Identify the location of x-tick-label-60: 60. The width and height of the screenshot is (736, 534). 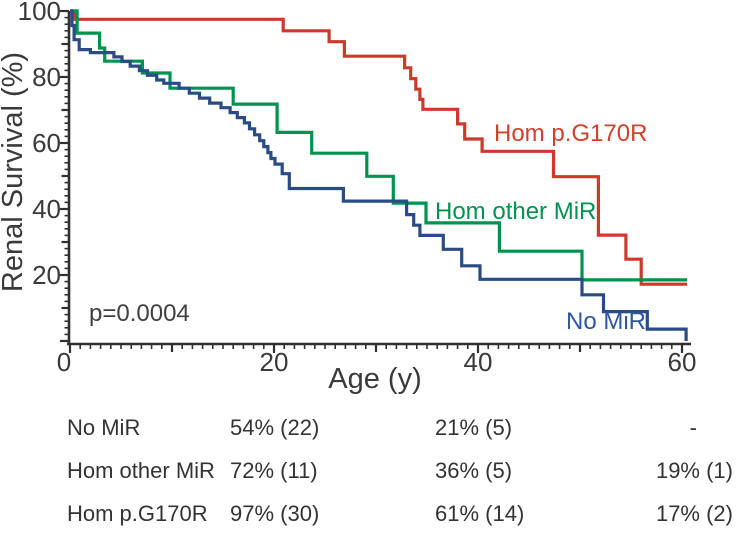
(682, 362).